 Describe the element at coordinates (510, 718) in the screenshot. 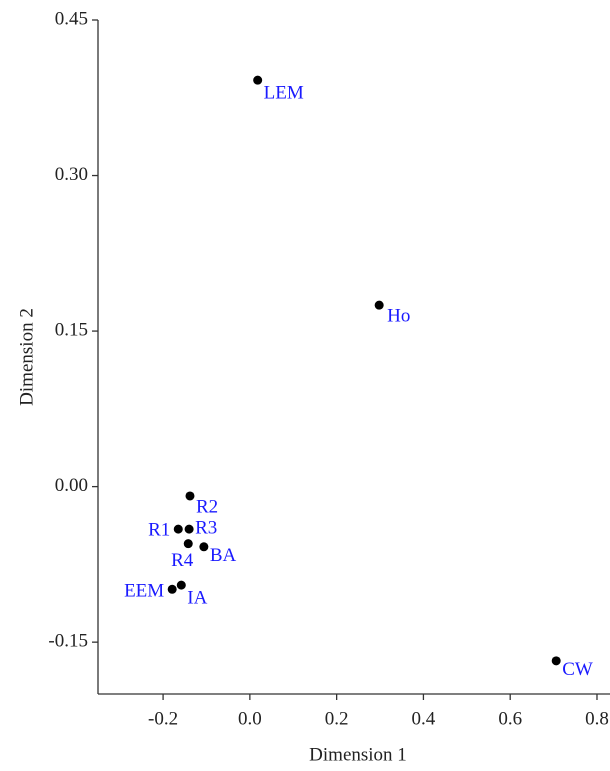

I see `x-tick-label: 0.6` at that location.